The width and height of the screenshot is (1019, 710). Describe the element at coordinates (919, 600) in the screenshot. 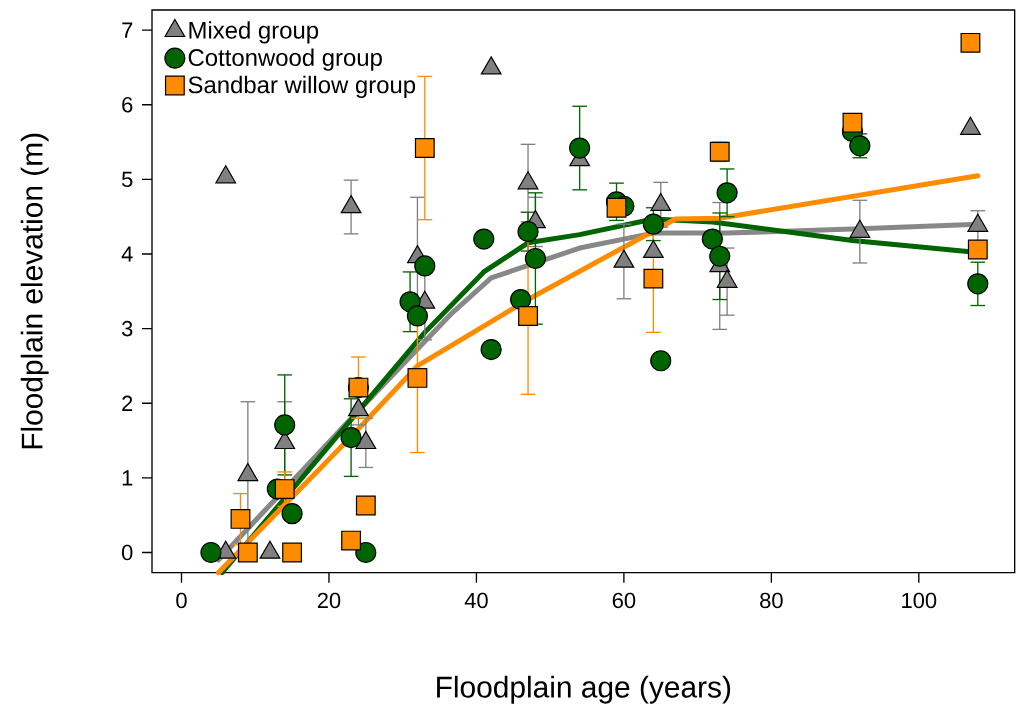

I see `x-tick-label: 100` at that location.